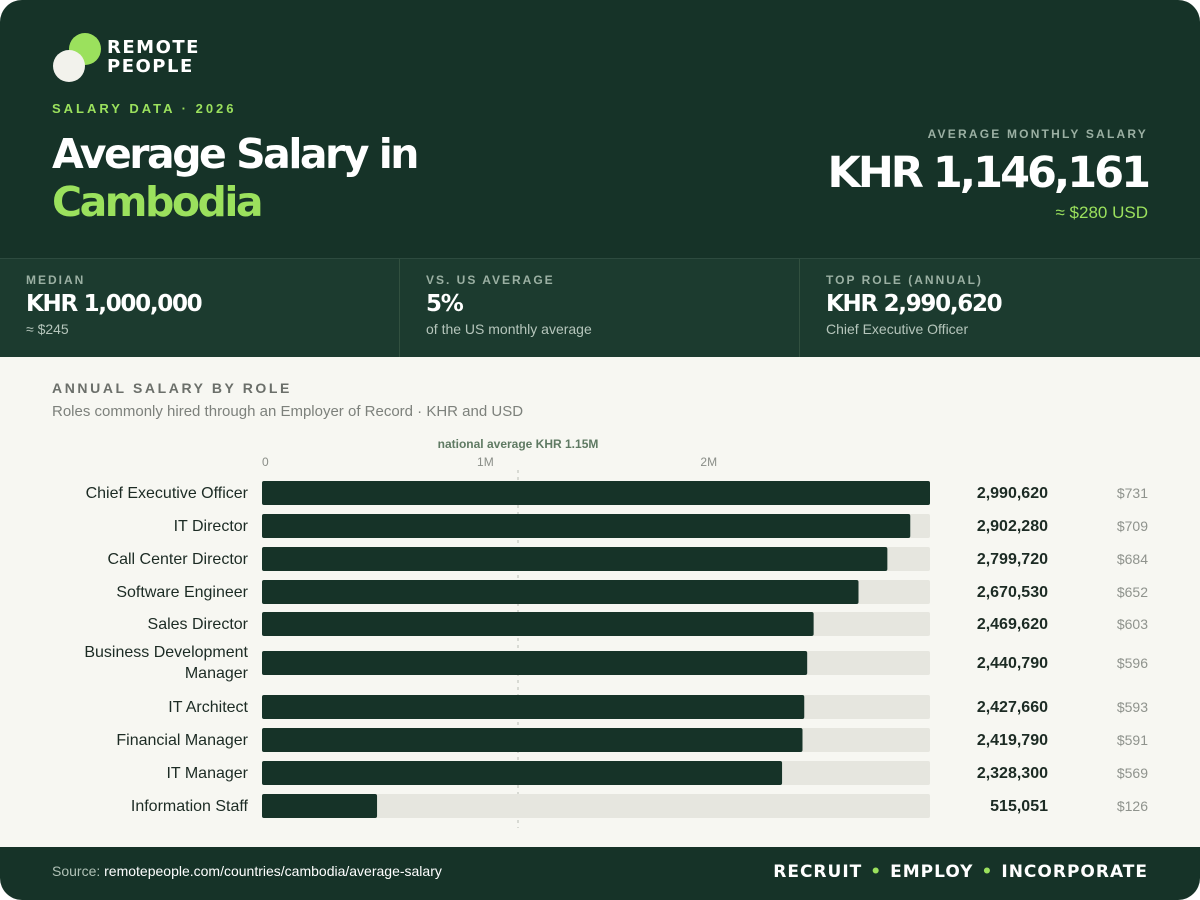  I want to click on logo-line-2: PEOPLE, so click(150, 66).